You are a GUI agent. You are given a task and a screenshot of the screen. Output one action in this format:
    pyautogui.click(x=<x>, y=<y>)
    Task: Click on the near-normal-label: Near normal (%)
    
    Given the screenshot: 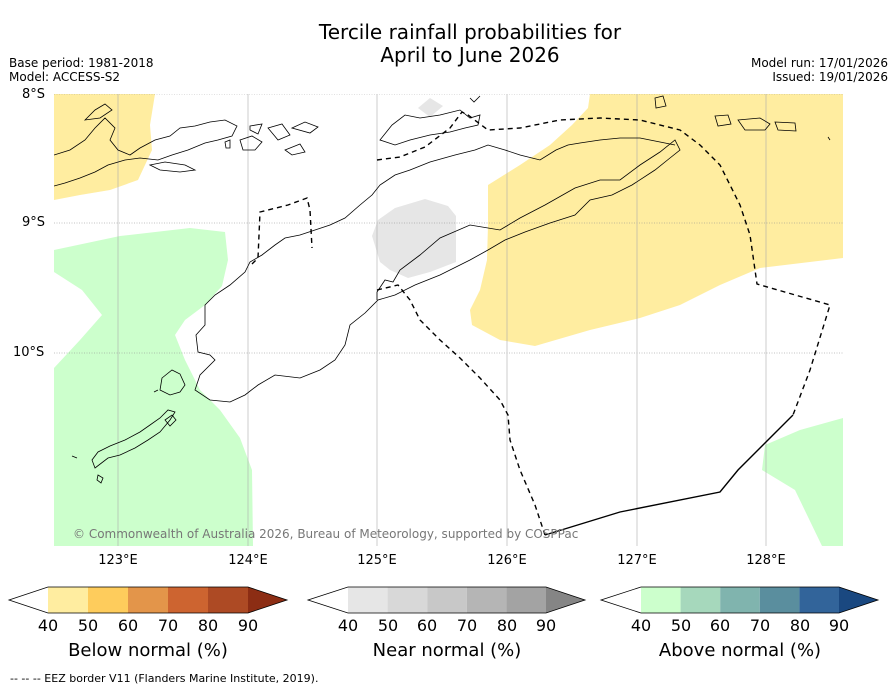 What is the action you would take?
    pyautogui.click(x=447, y=650)
    